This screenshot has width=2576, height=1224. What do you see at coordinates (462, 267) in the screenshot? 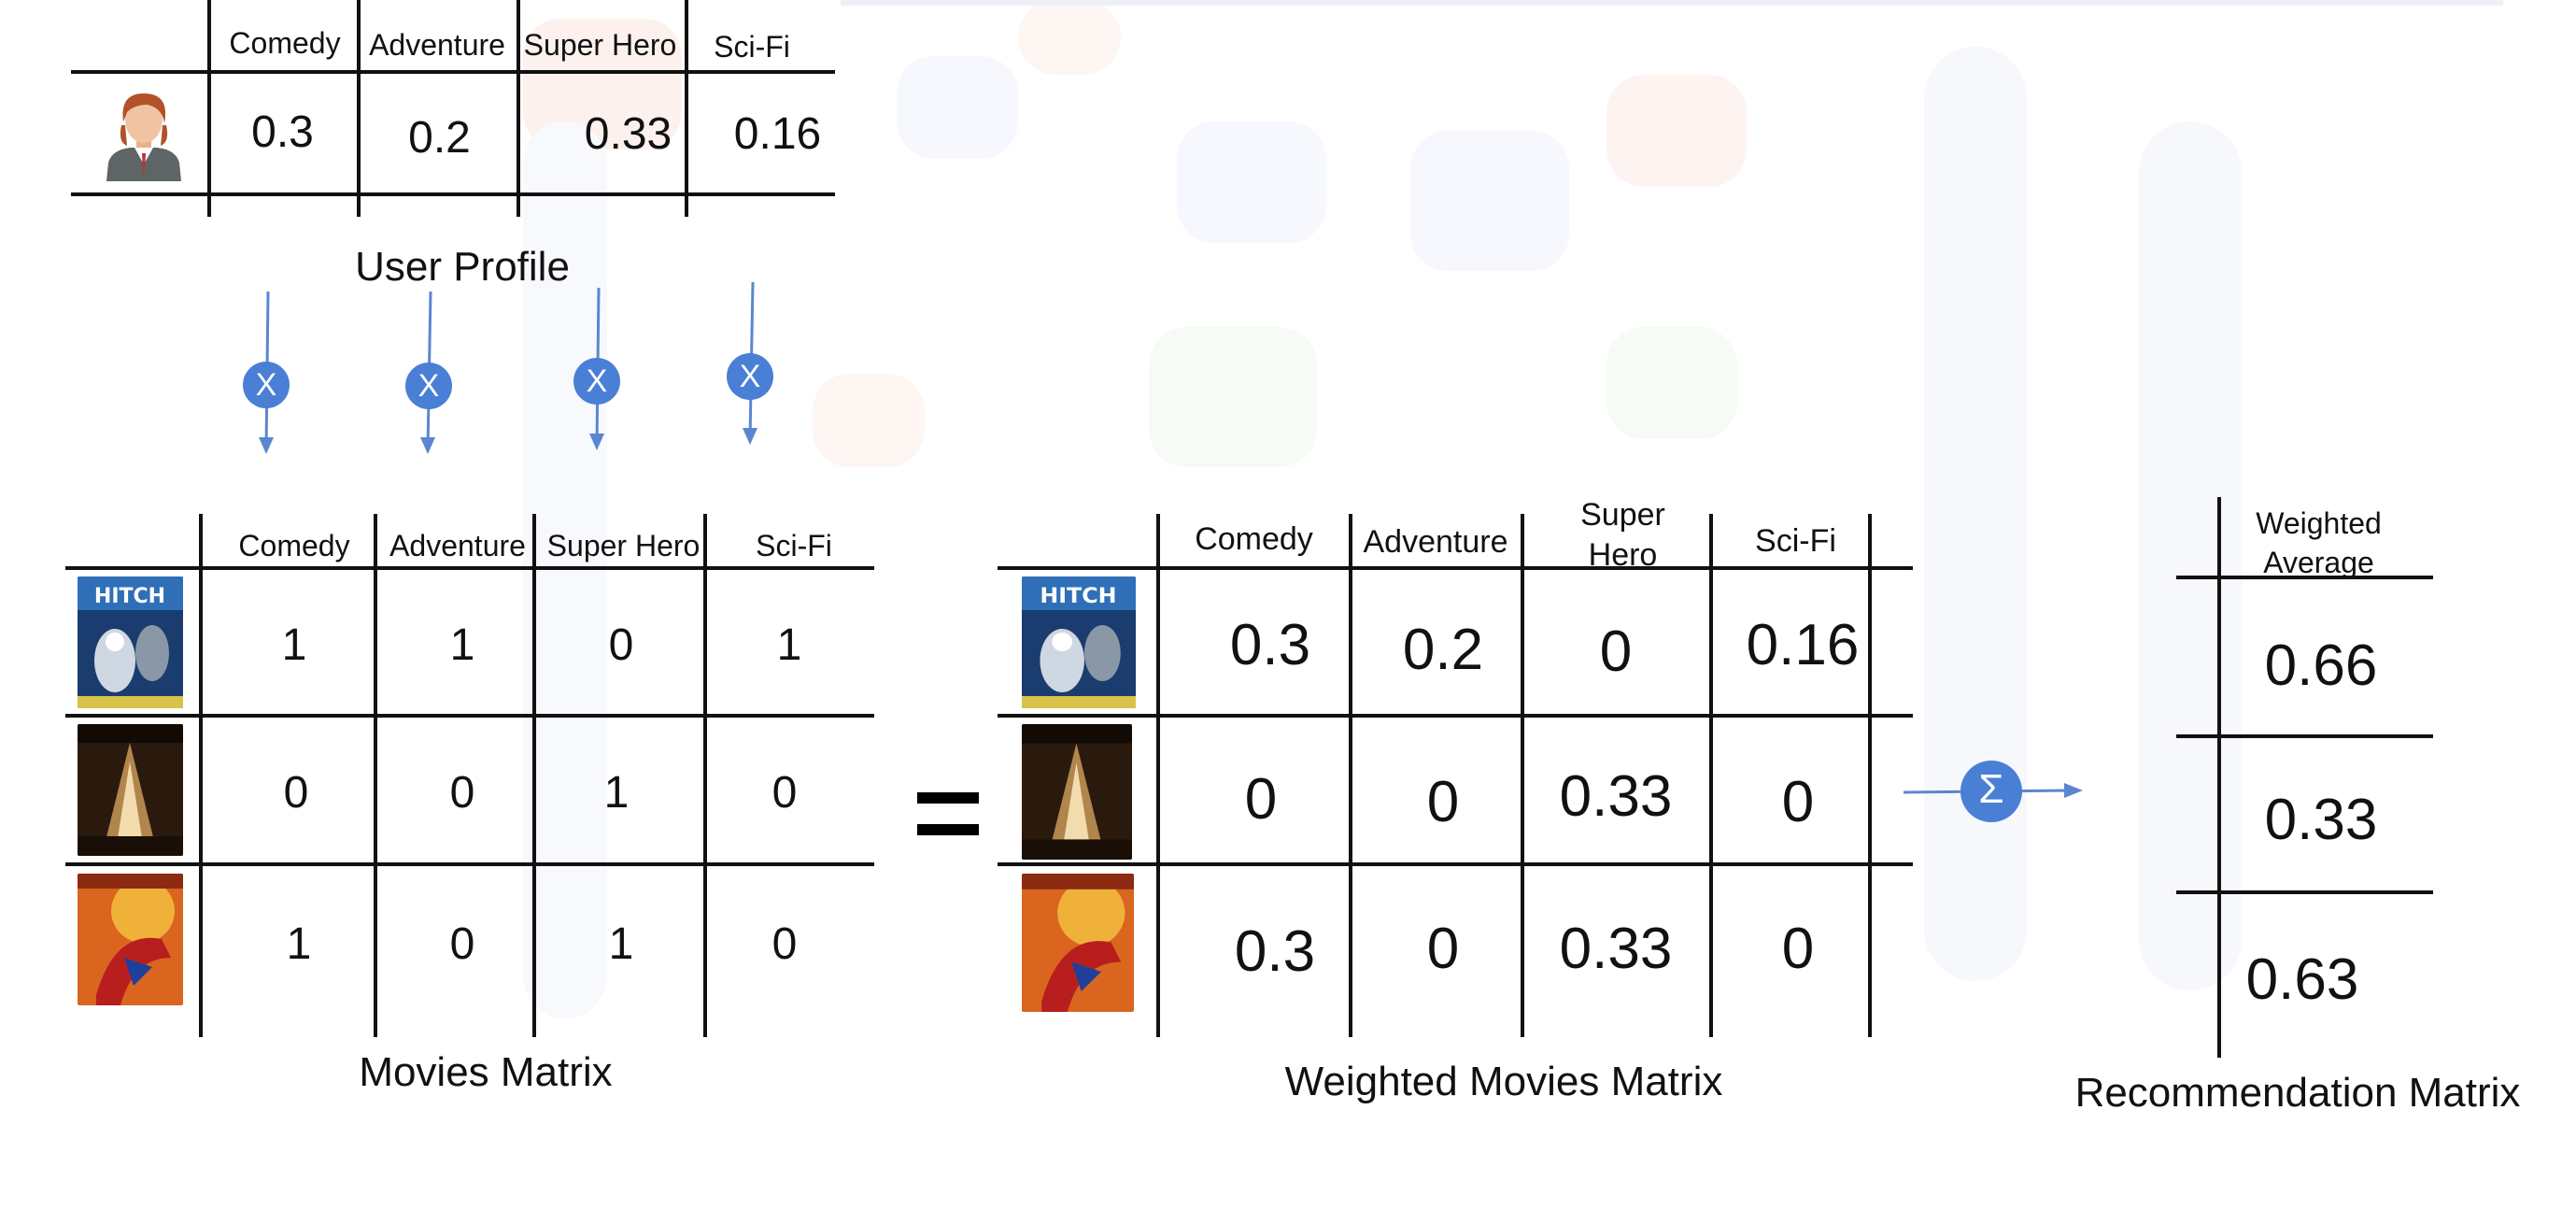
I see `user-profile-caption: User Profile` at bounding box center [462, 267].